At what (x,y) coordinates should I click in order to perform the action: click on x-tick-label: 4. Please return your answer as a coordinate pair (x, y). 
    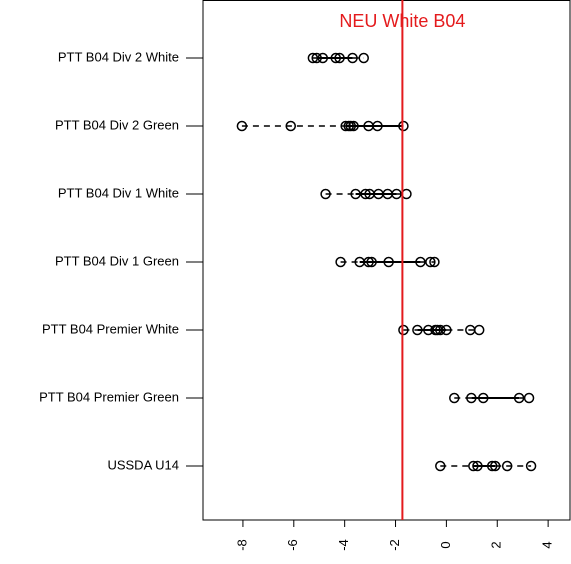
    Looking at the image, I should click on (547, 544).